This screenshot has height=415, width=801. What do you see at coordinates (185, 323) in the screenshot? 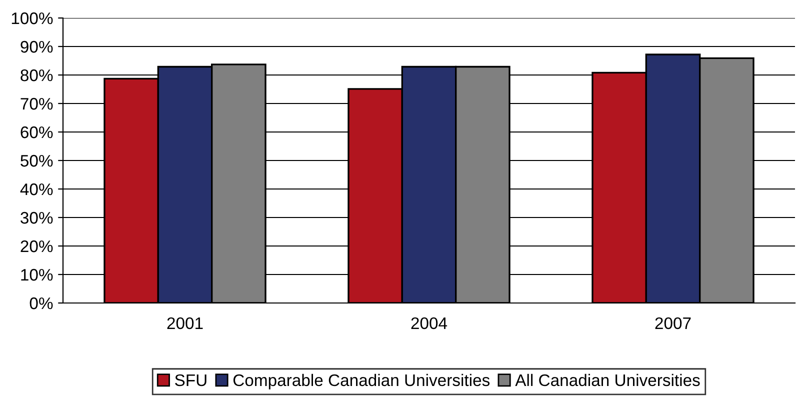
I see `x-tick-label: 2001` at bounding box center [185, 323].